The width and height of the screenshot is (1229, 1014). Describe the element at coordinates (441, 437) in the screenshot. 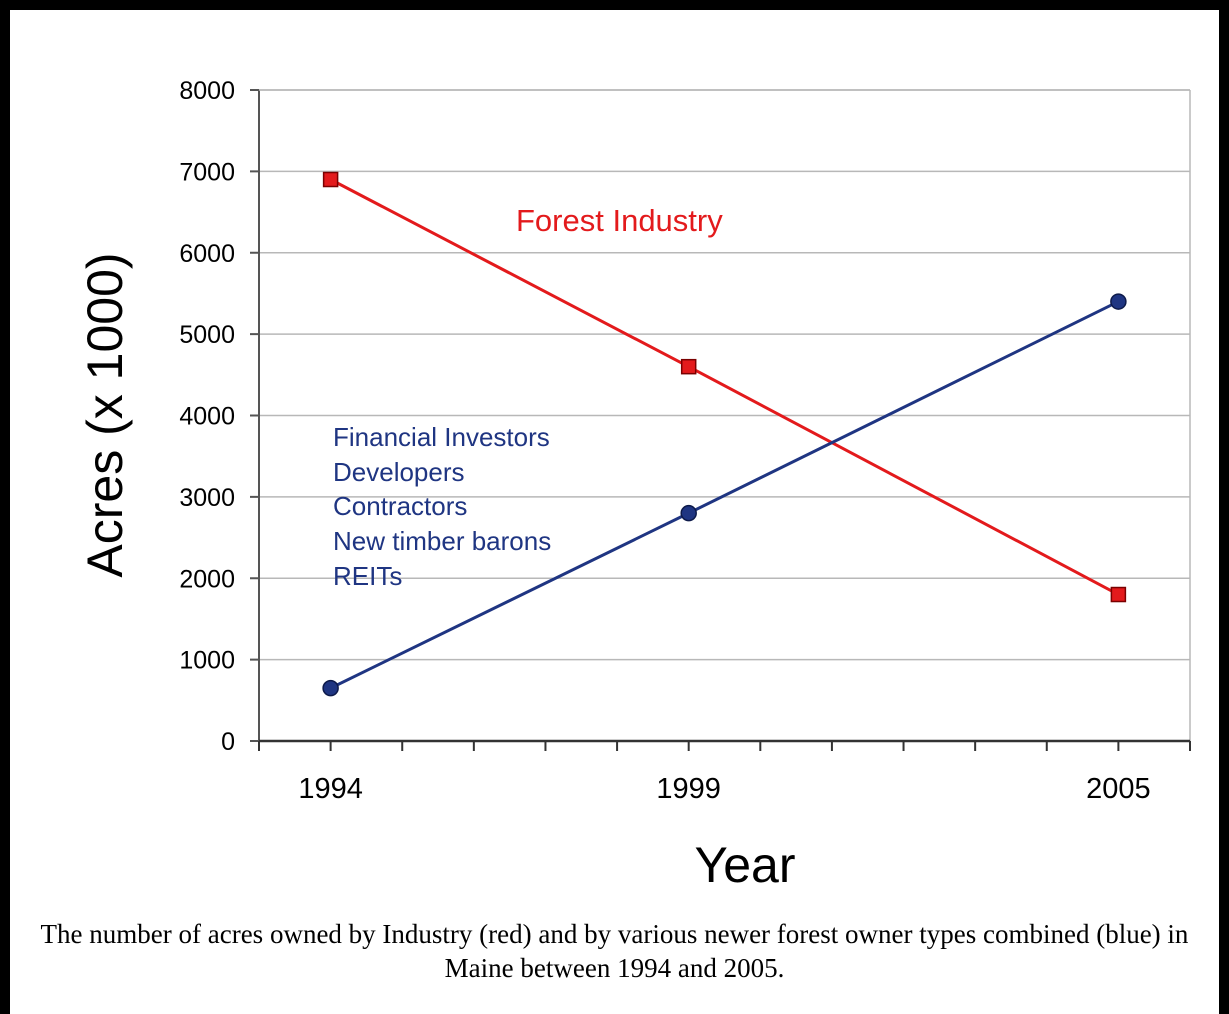

I see `owner-type-label: Financial Investors` at that location.